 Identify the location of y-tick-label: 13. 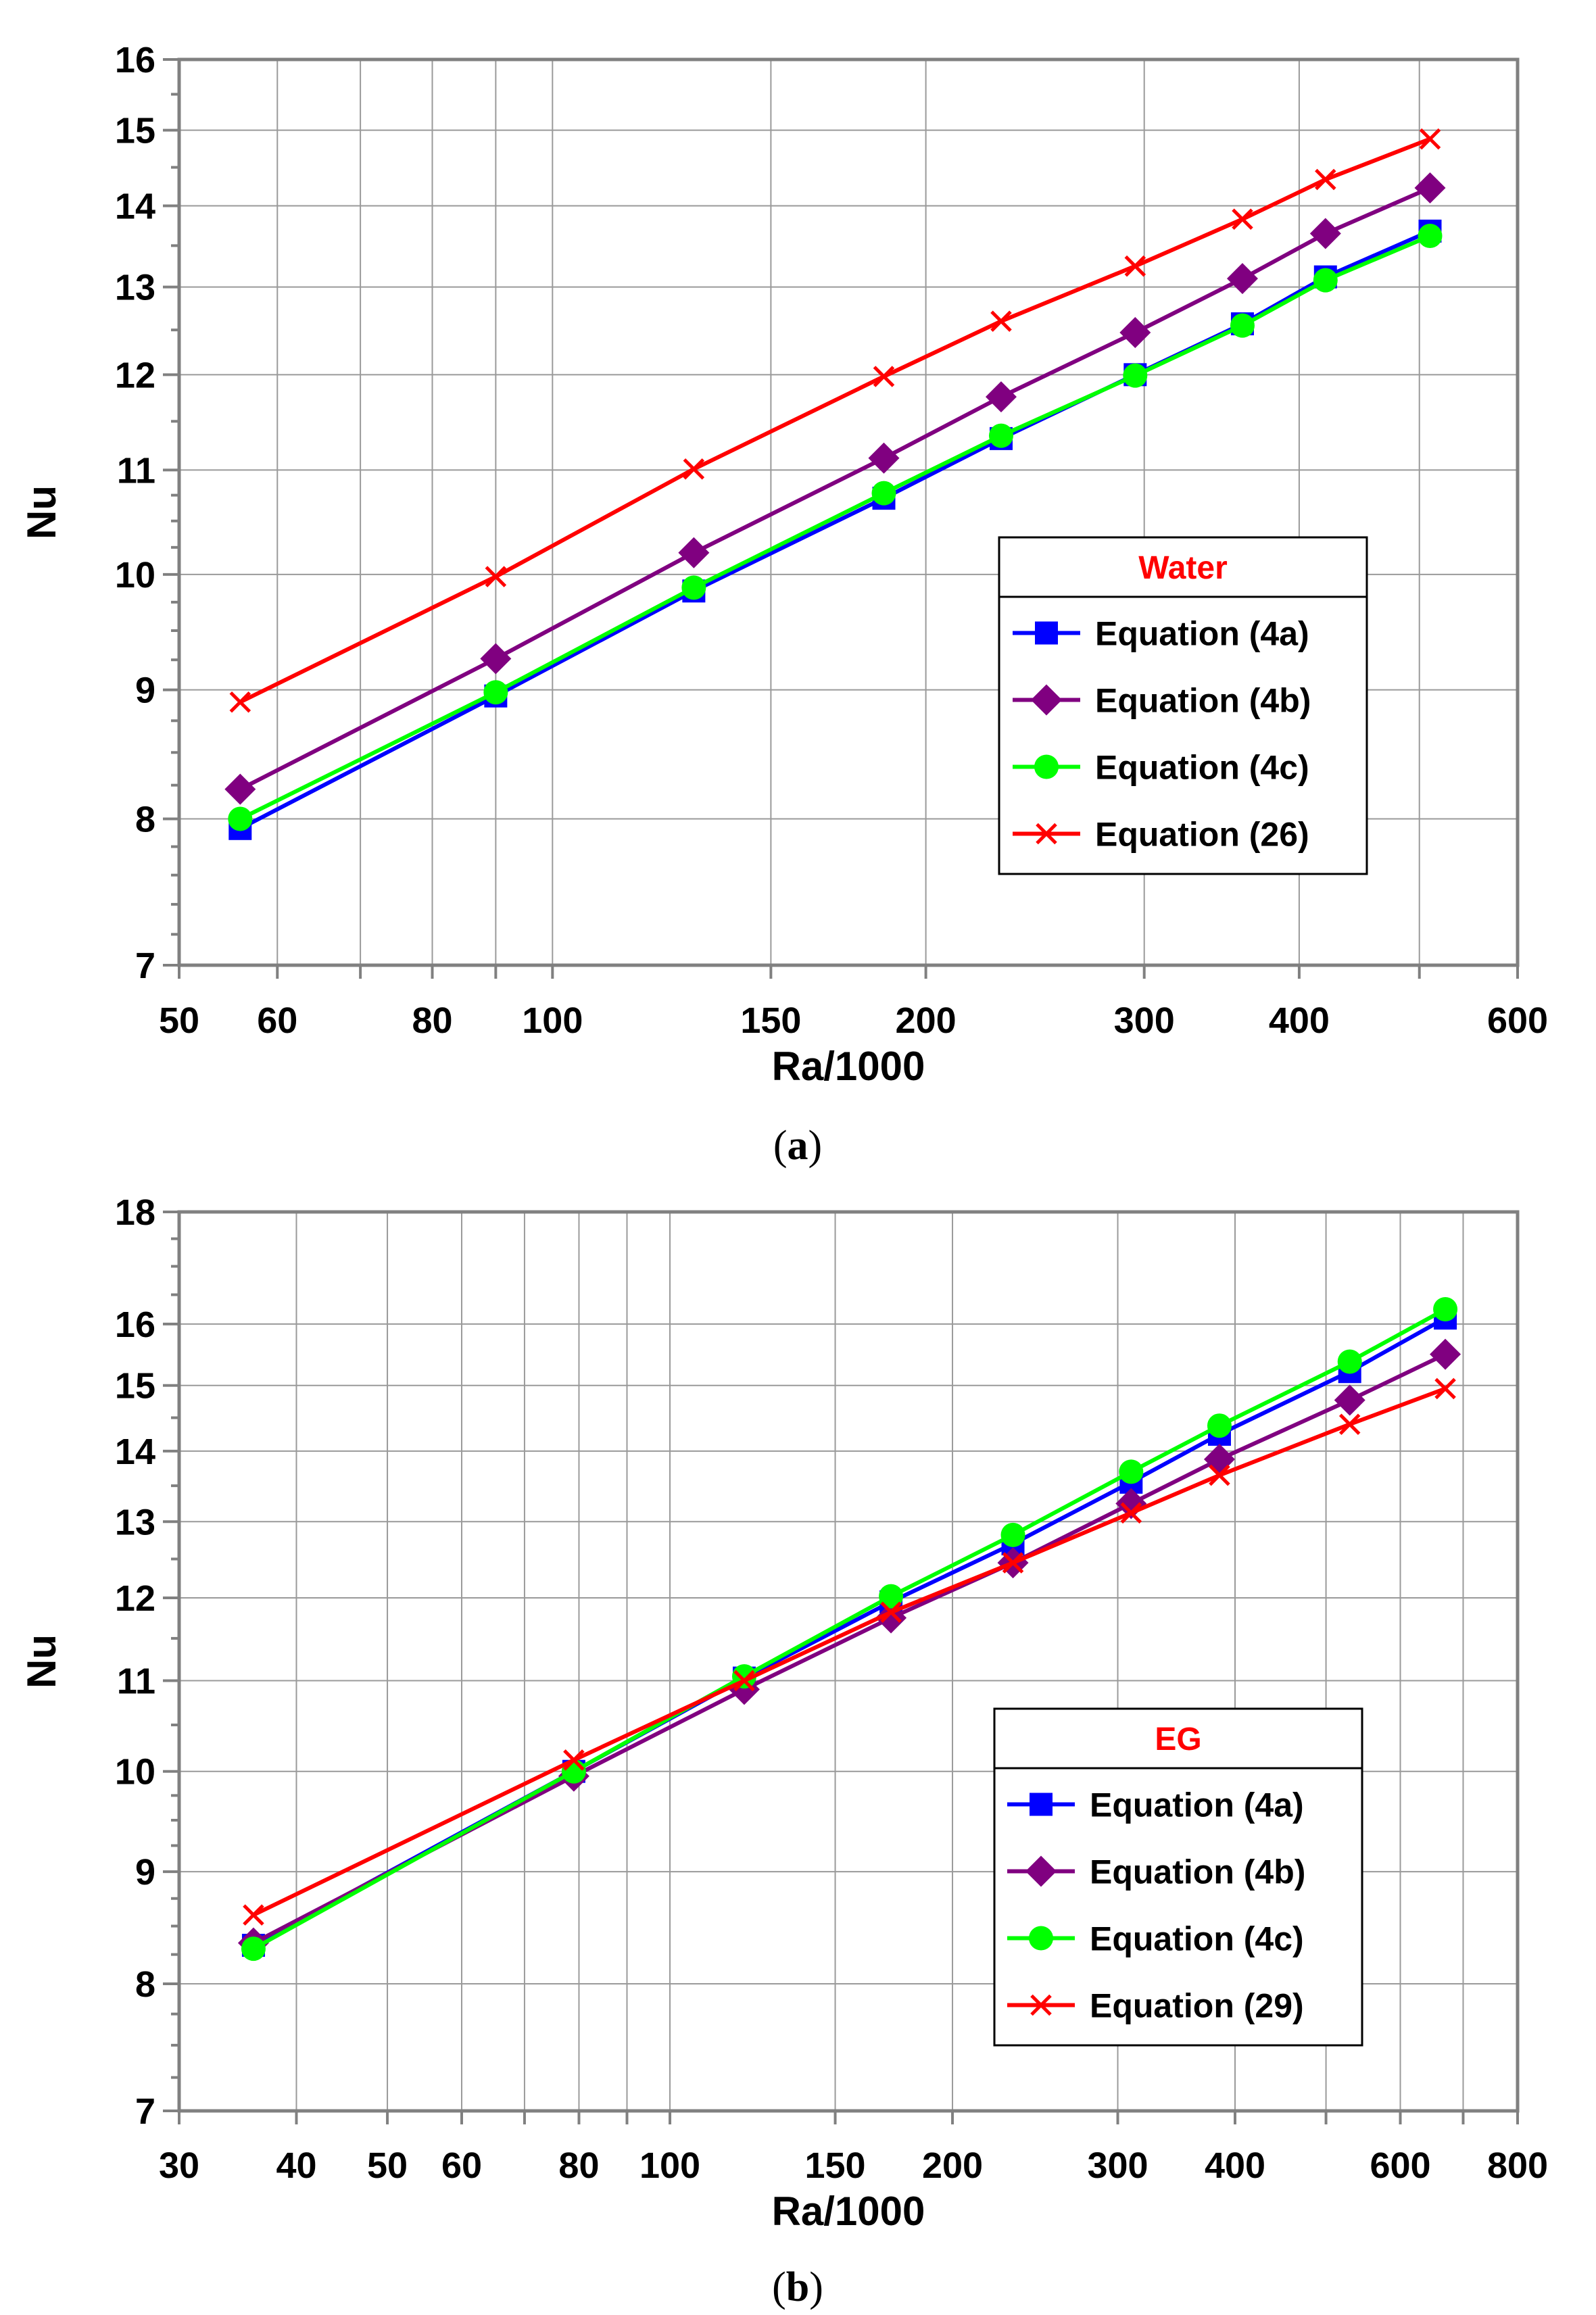
(135, 1522).